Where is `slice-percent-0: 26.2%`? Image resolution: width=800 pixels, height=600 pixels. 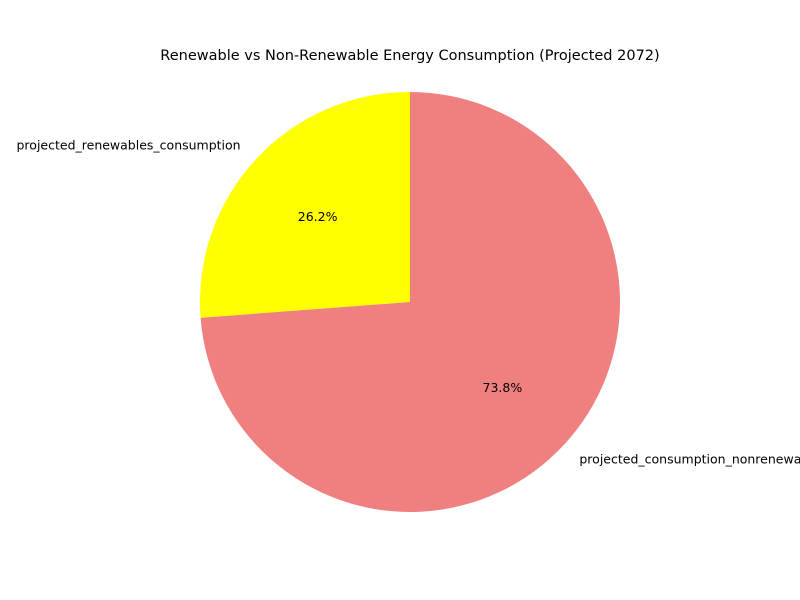 slice-percent-0: 26.2% is located at coordinates (318, 216).